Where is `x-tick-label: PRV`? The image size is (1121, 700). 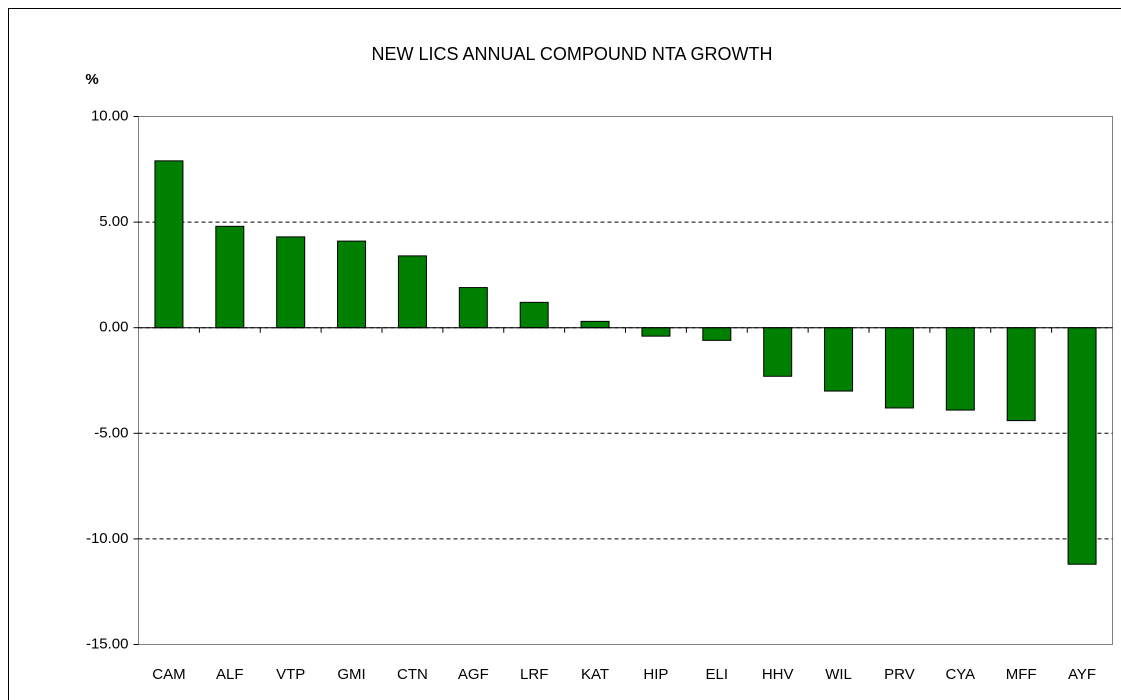
x-tick-label: PRV is located at coordinates (899, 674).